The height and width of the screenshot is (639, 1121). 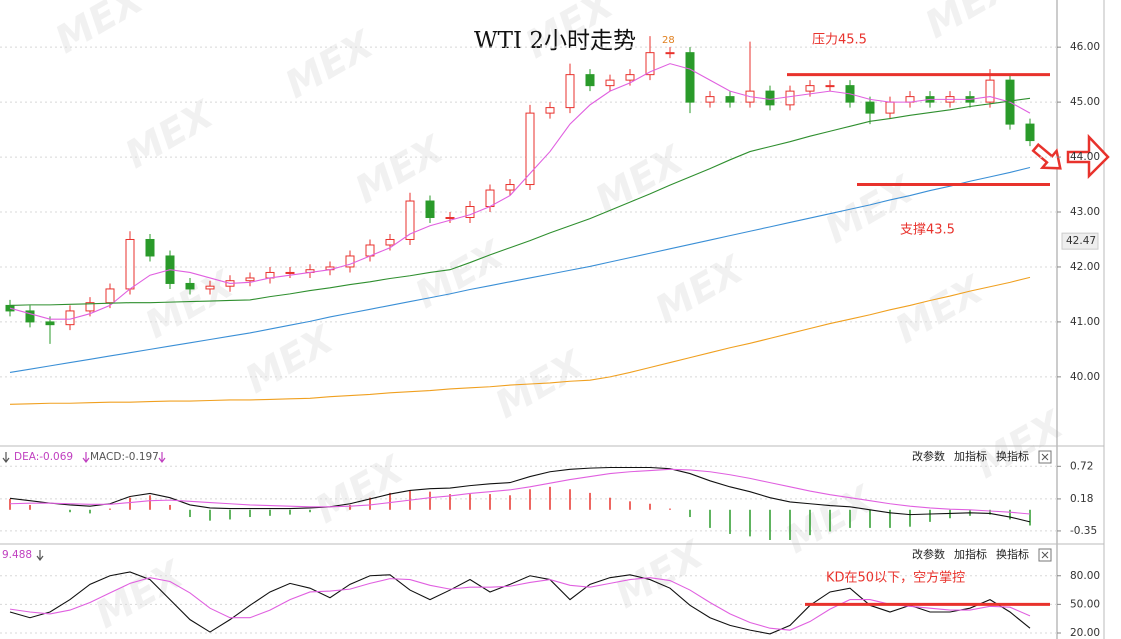 What do you see at coordinates (1085, 212) in the screenshot?
I see `y-tick-label: 43.00` at bounding box center [1085, 212].